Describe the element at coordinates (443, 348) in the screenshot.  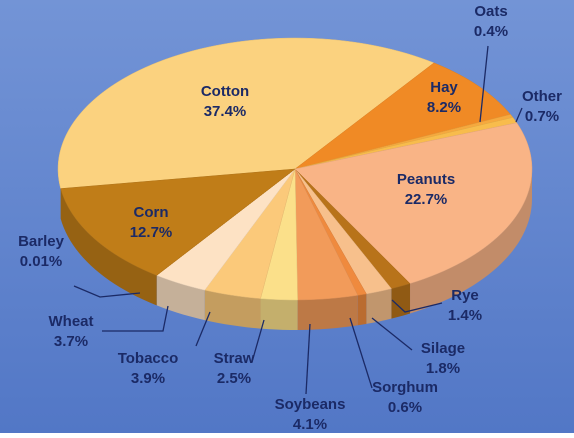
I see `slice-label: Silage` at that location.